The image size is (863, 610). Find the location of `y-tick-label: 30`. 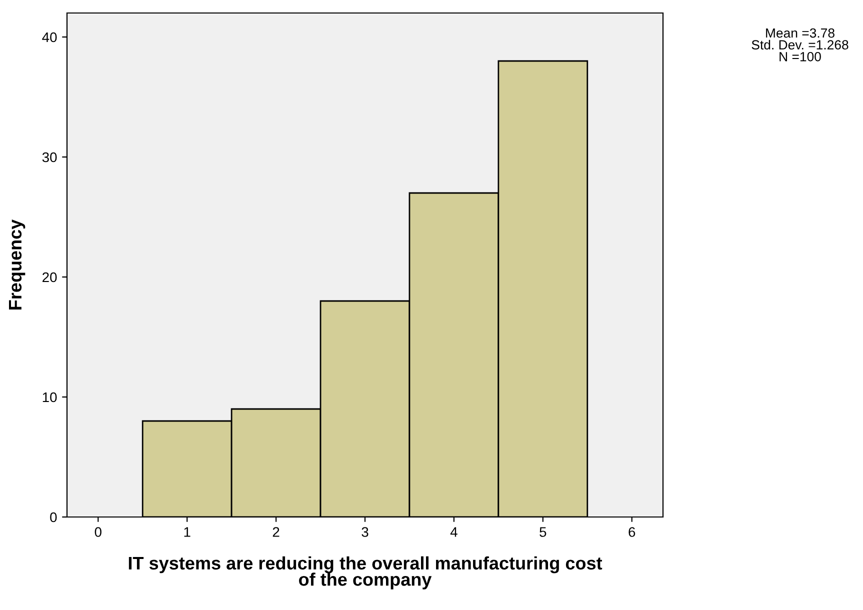

y-tick-label: 30 is located at coordinates (49, 157).